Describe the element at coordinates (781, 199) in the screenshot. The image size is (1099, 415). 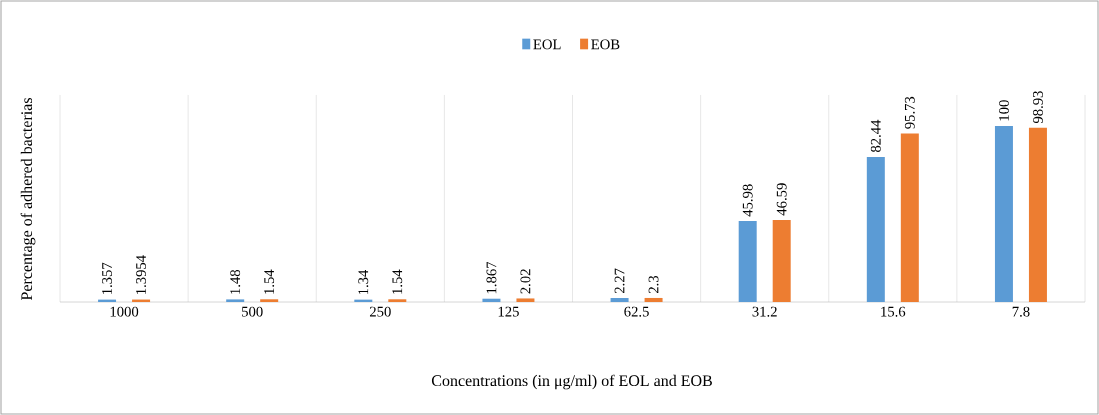
I see `data-label: 46.59` at that location.